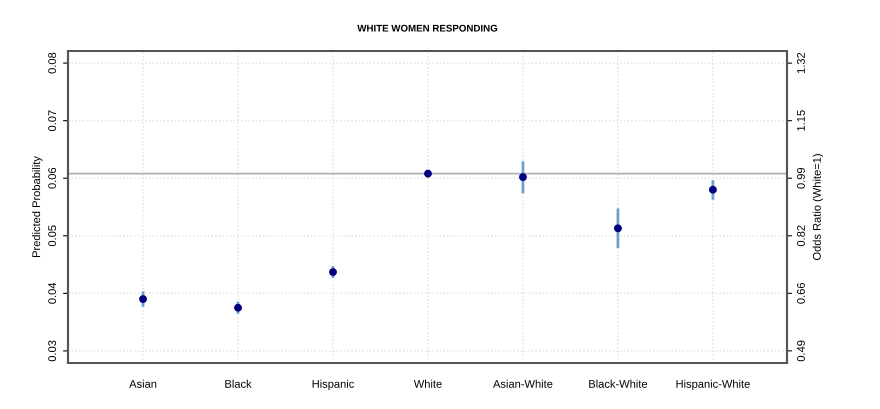 The image size is (880, 409). Describe the element at coordinates (801, 351) in the screenshot. I see `y2-tick-label: 0.49` at that location.